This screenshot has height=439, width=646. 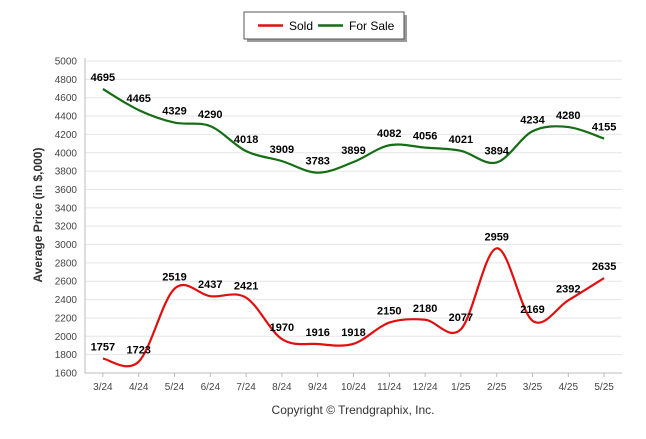 What do you see at coordinates (66, 80) in the screenshot?
I see `y-tick-label: 4800` at bounding box center [66, 80].